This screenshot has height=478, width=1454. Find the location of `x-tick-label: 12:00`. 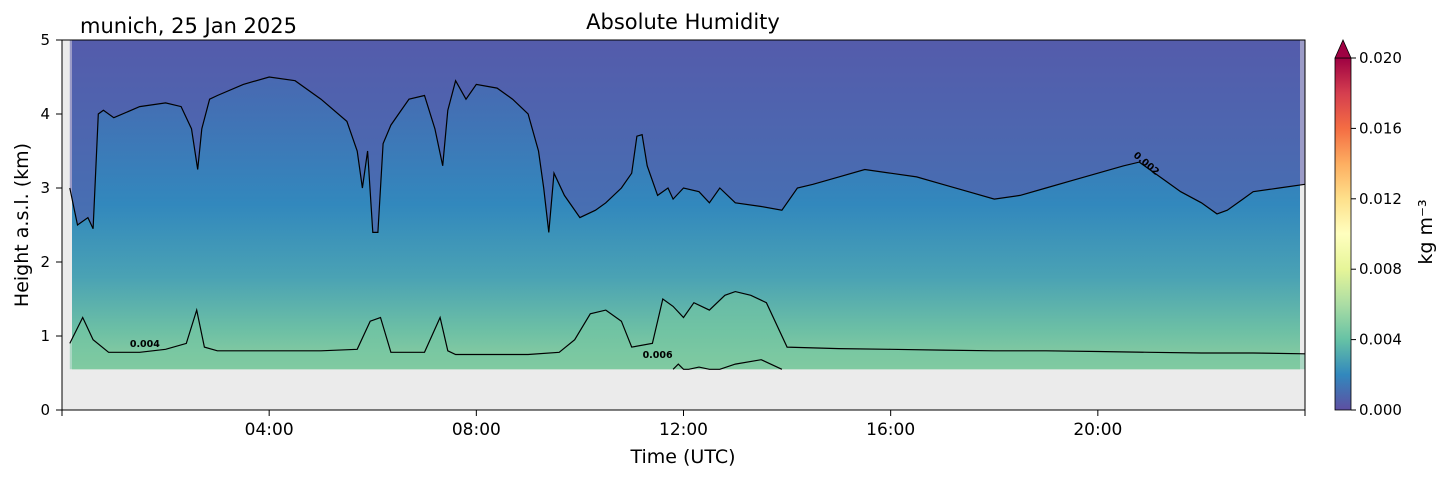

x-tick-label: 12:00 is located at coordinates (683, 430).